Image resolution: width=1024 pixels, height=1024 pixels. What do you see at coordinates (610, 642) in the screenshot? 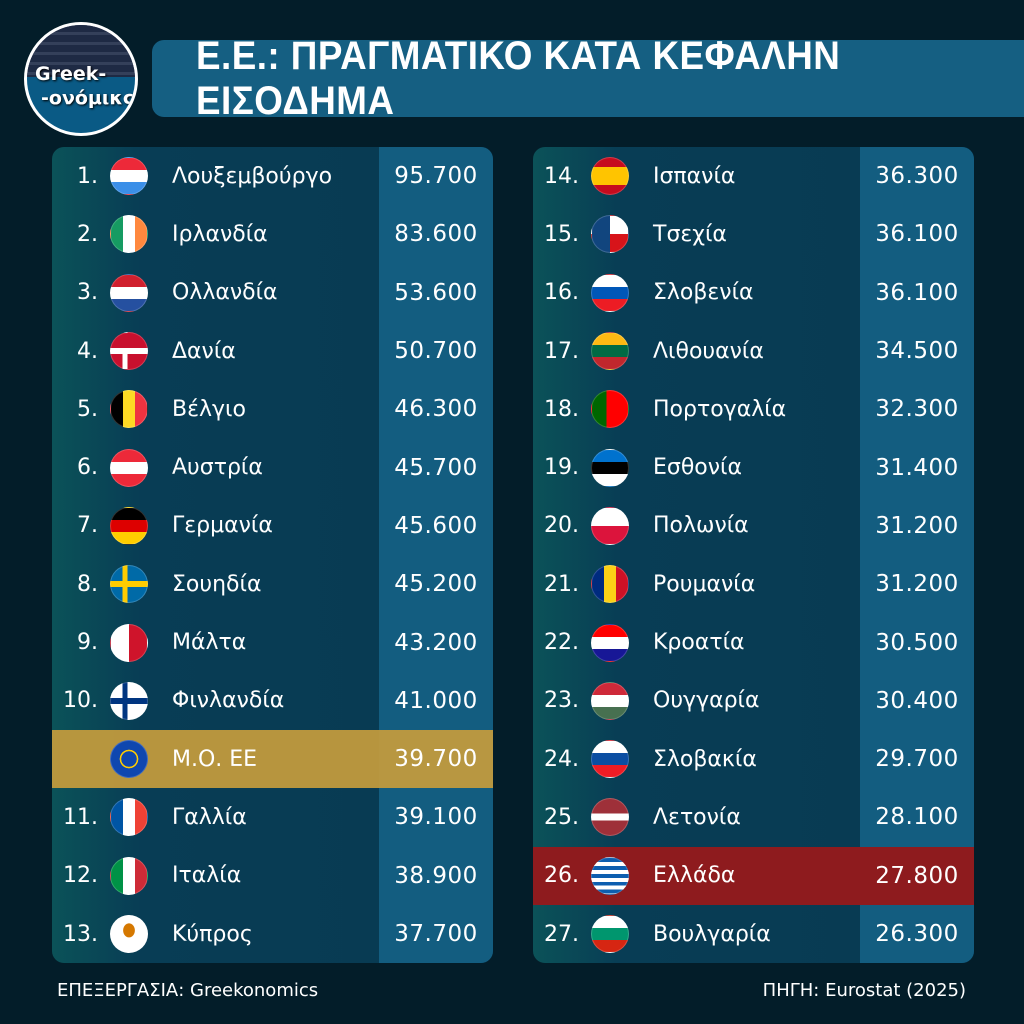
I see `flag-hr-icon` at bounding box center [610, 642].